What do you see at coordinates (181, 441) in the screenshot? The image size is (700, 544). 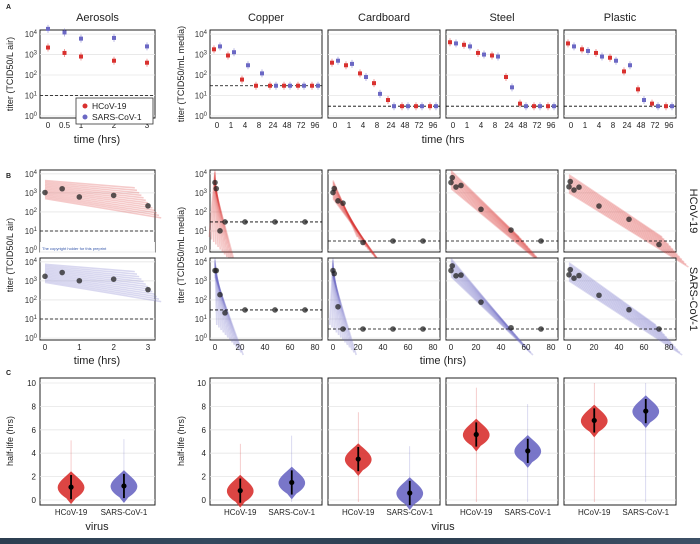 I see `y-axis-label-c-surfaces: half-life (hrs)` at bounding box center [181, 441].